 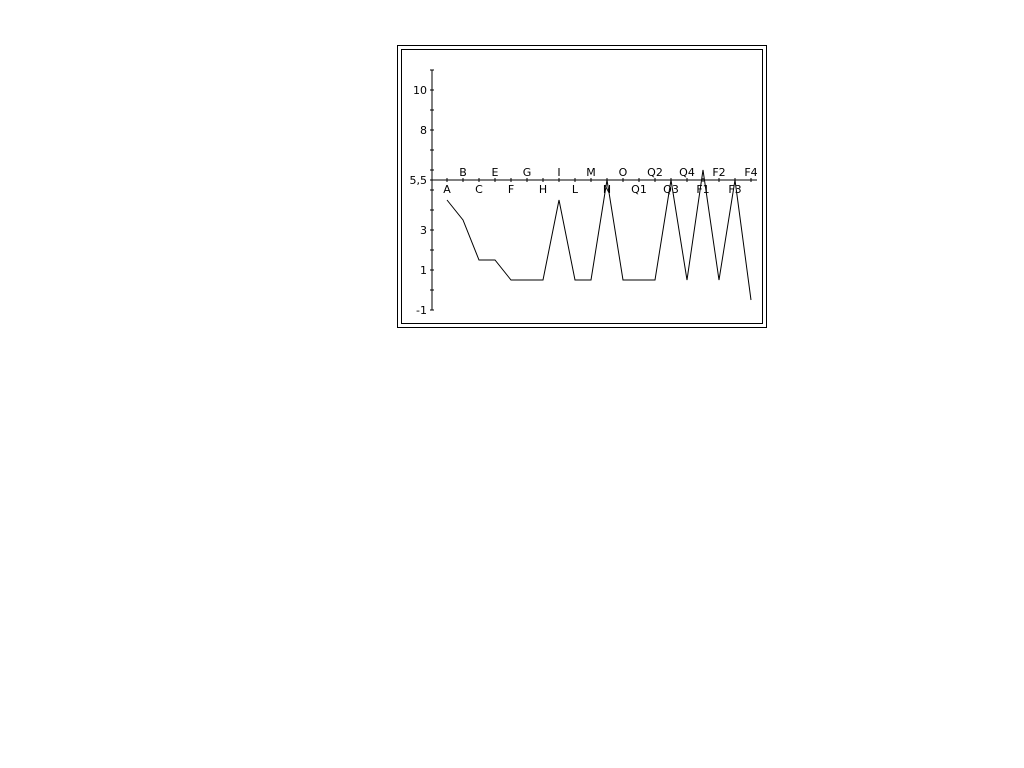 I want to click on x-tick-label: B, so click(x=463, y=172).